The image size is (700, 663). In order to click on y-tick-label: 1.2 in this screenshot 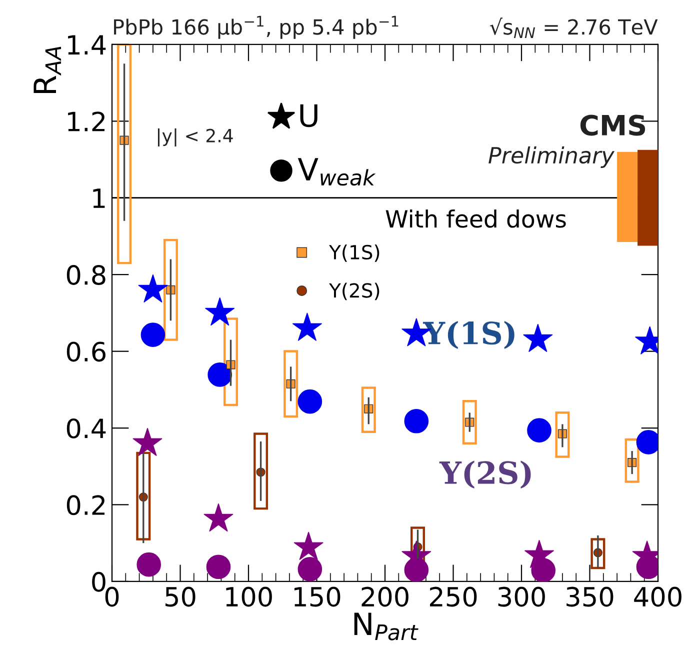, I will do `click(86, 122)`.